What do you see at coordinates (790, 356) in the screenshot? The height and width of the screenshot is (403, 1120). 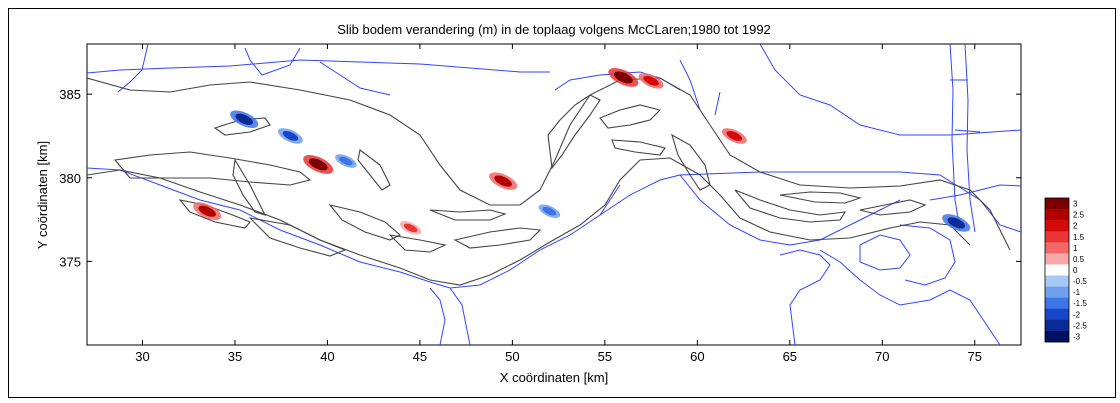 I see `x-tick-label: 65` at bounding box center [790, 356].